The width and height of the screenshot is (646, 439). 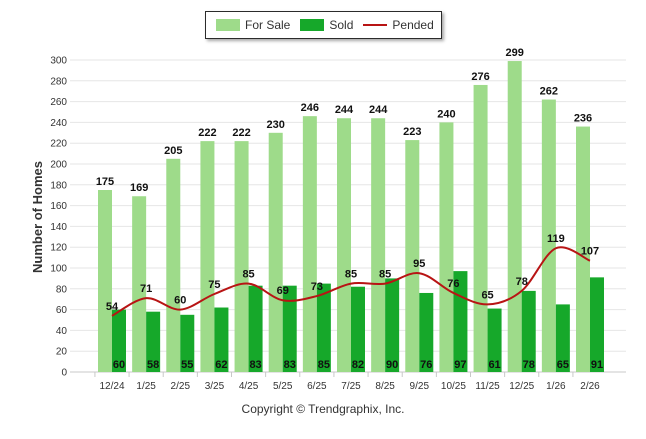 What do you see at coordinates (494, 365) in the screenshot?
I see `data-label-sold: 61` at bounding box center [494, 365].